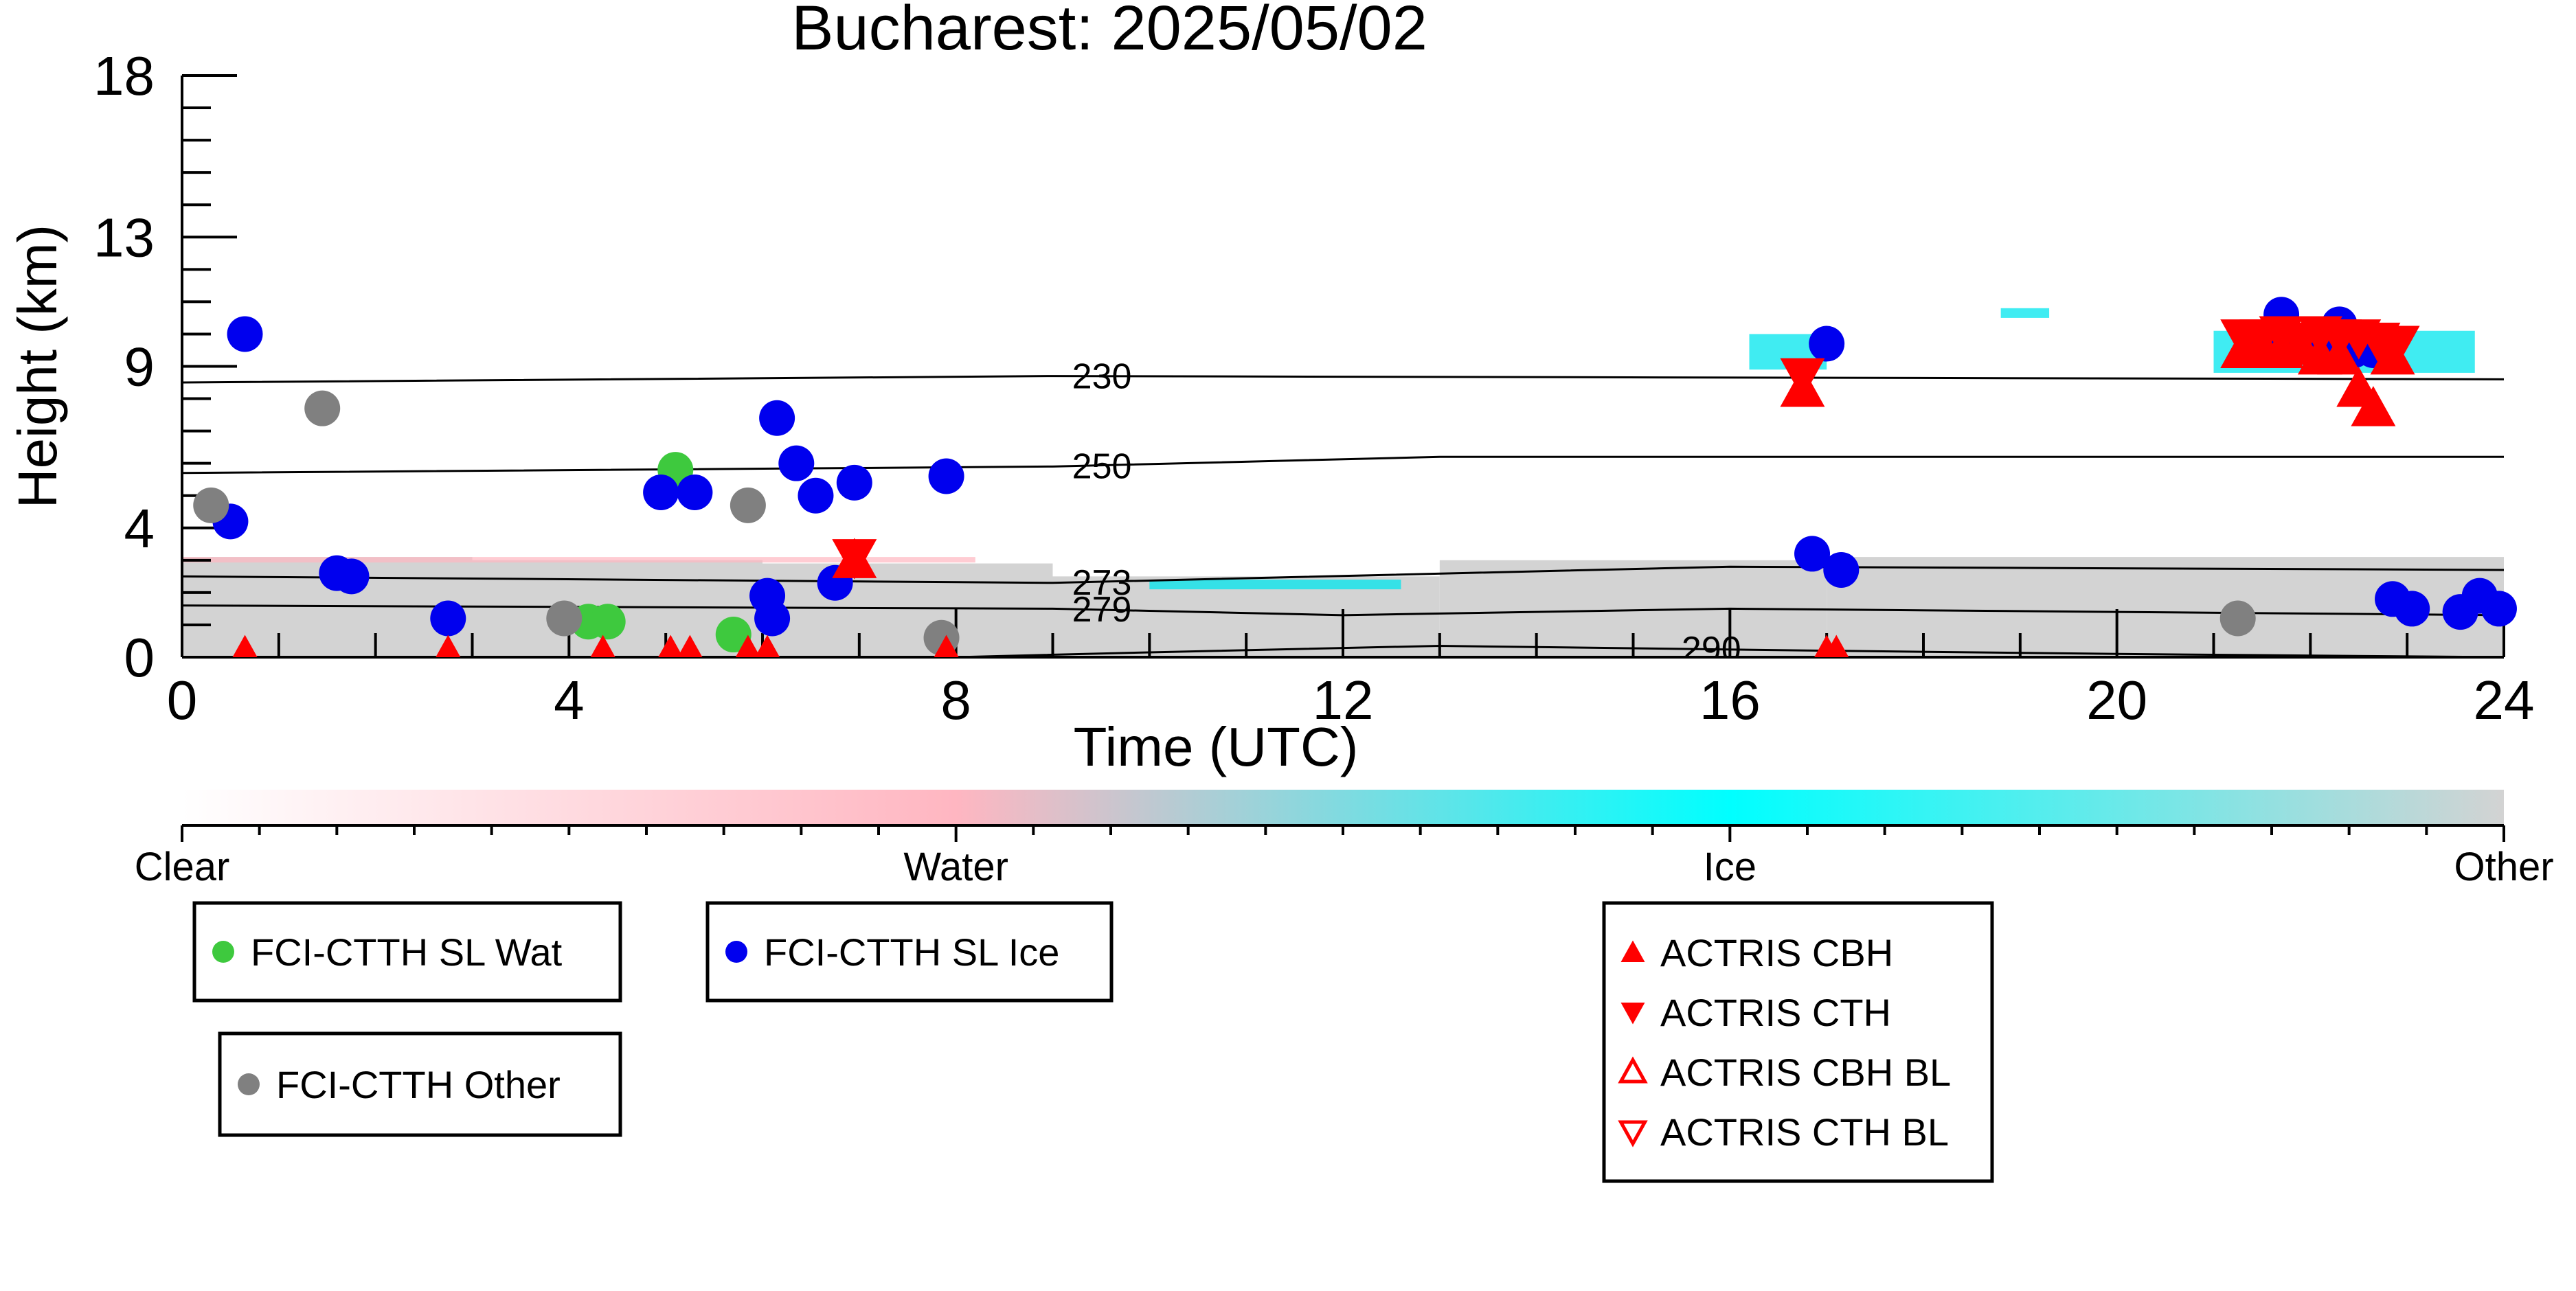  What do you see at coordinates (139, 528) in the screenshot?
I see `y-tick-label: 4` at bounding box center [139, 528].